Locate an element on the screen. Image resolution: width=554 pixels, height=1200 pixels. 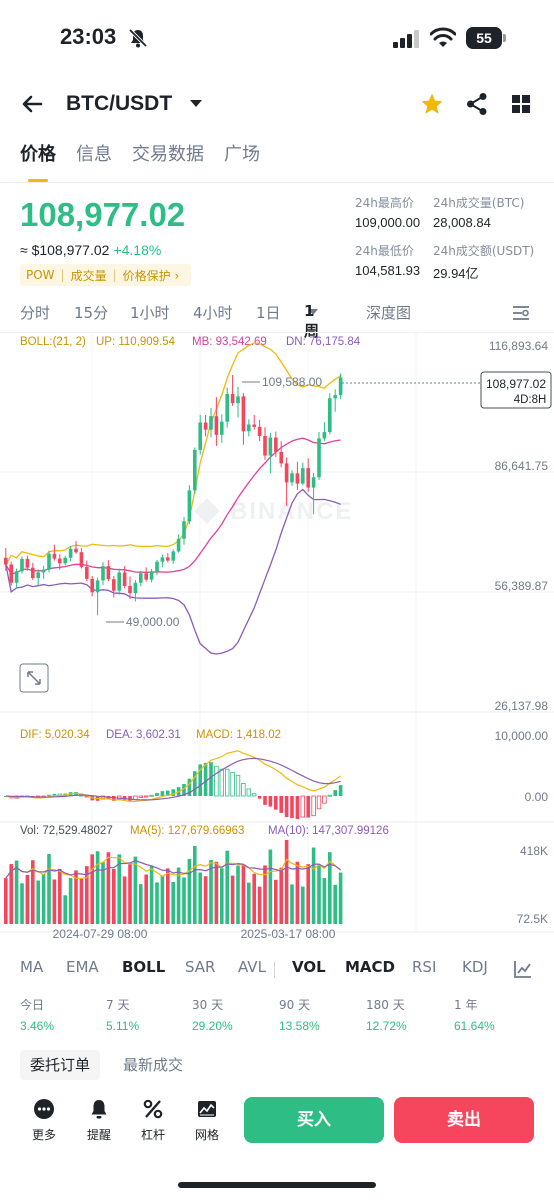
ind-boll: BOLL is located at coordinates (144, 967).